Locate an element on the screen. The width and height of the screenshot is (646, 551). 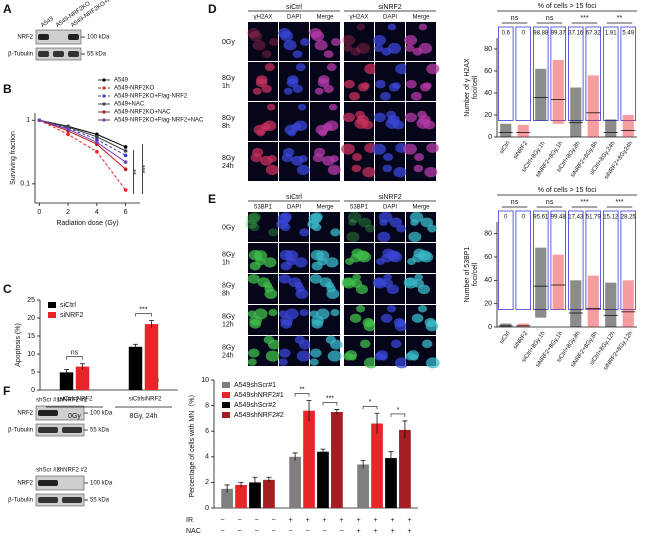
y-tick-label: 20 is located at coordinates (488, 304).